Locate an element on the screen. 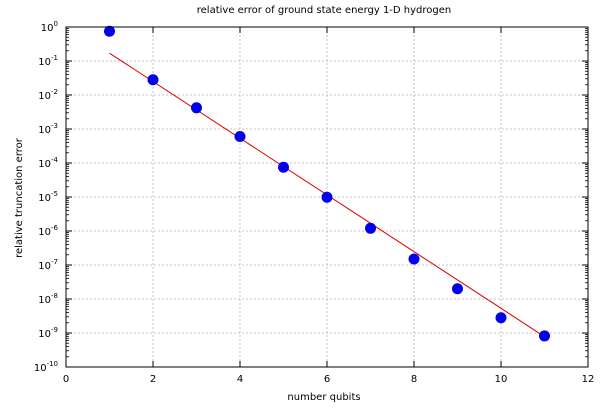 The width and height of the screenshot is (608, 409). y-tick-label: 10⁻⁵ is located at coordinates (48, 197).